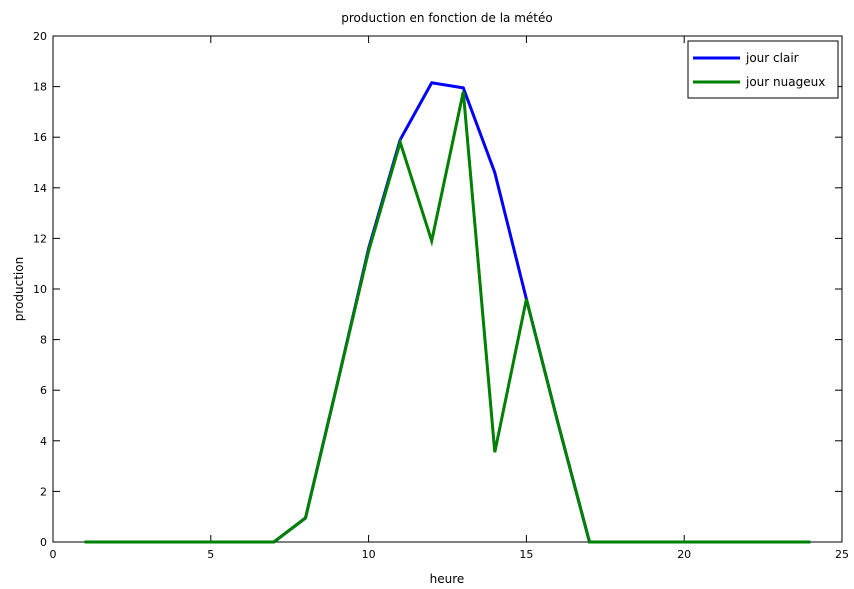 This screenshot has width=854, height=589. Describe the element at coordinates (40, 87) in the screenshot. I see `y-tick-label: 18` at that location.